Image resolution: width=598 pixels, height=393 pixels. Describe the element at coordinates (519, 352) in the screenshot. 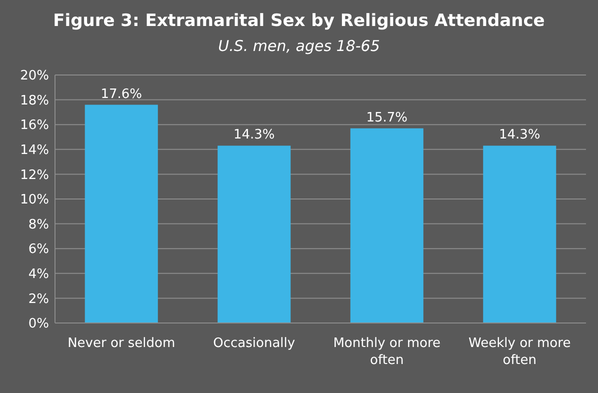

I see `x-tick-label: Weekly or more often` at that location.